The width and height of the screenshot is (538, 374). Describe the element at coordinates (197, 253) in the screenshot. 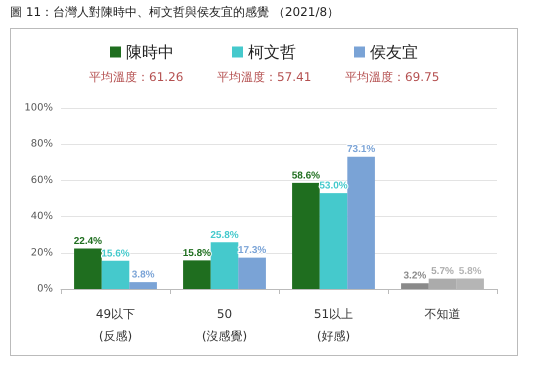

I see `data-label: 15.8%` at that location.